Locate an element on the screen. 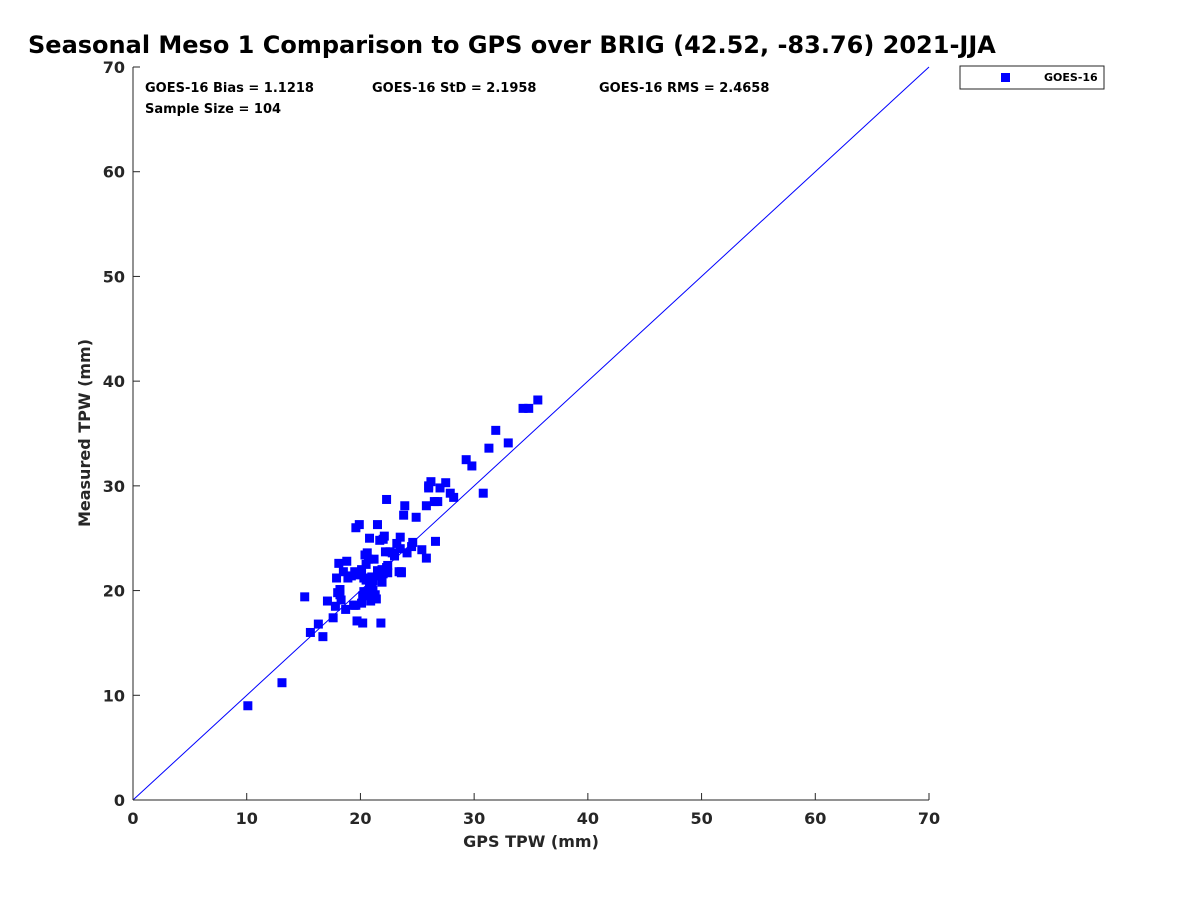 This screenshot has width=1200, height=900. legend-box is located at coordinates (1032, 77).